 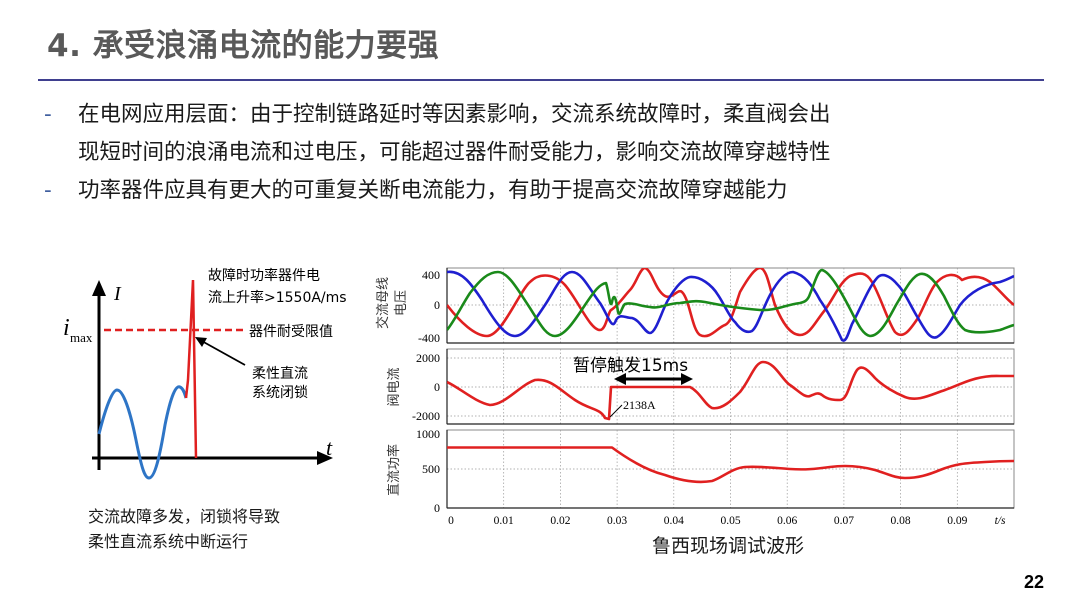 What do you see at coordinates (291, 332) in the screenshot?
I see `limit-annotation: 器件耐受限值` at bounding box center [291, 332].